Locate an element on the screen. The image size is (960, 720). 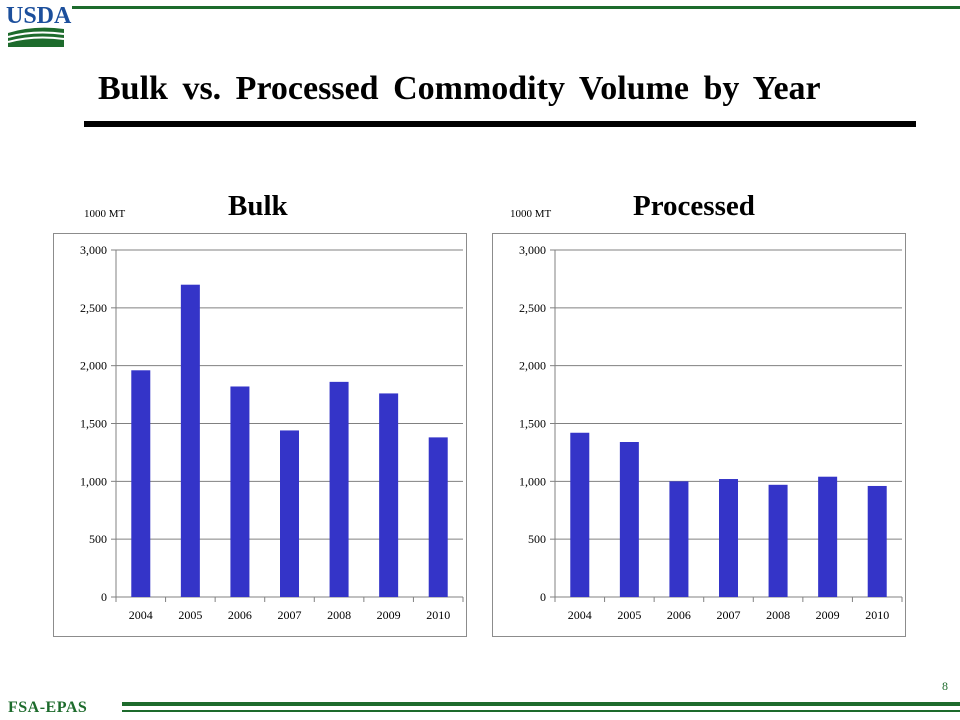
processed-bar-2006 is located at coordinates (679, 539).